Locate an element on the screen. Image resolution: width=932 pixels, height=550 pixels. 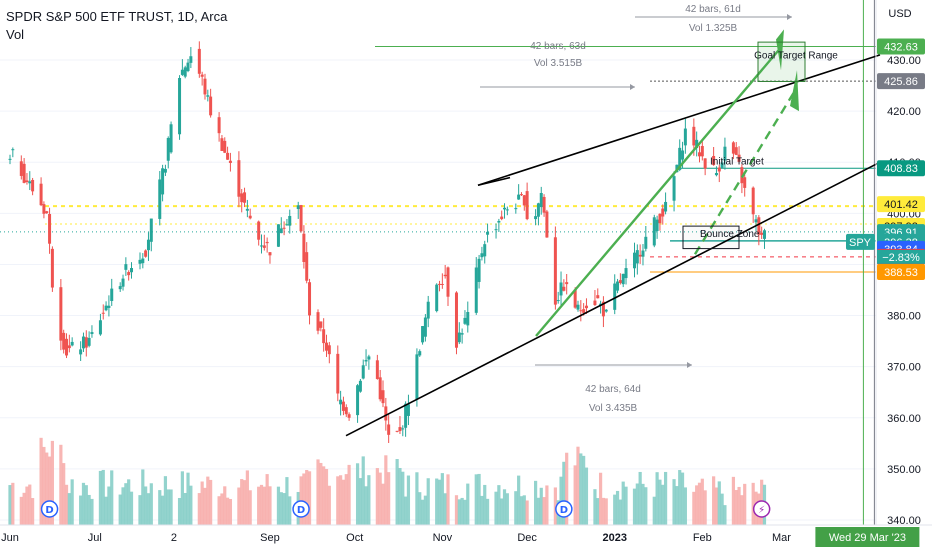
range-measure-arrowhead is located at coordinates (789, 17).